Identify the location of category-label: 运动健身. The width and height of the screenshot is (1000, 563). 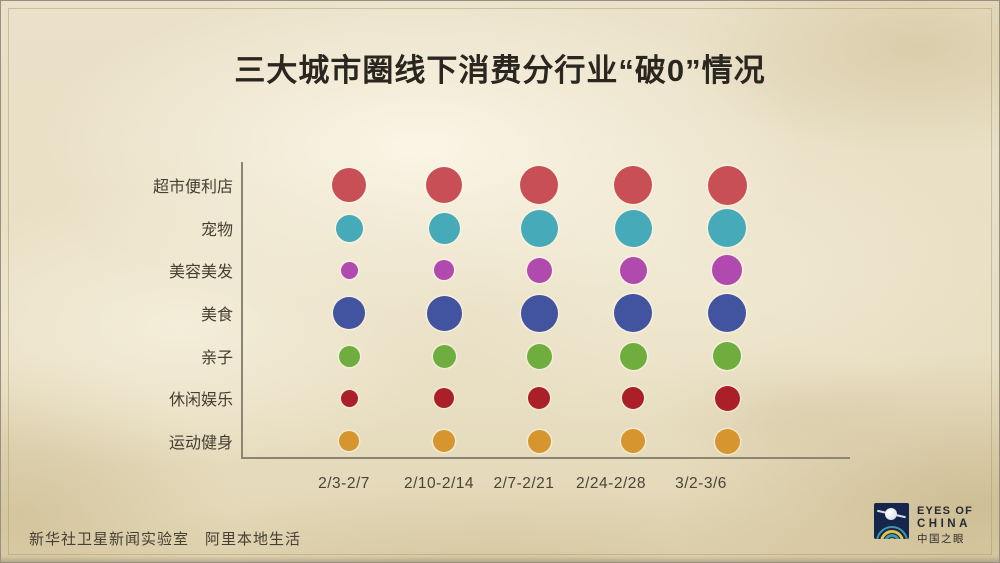
(200, 443).